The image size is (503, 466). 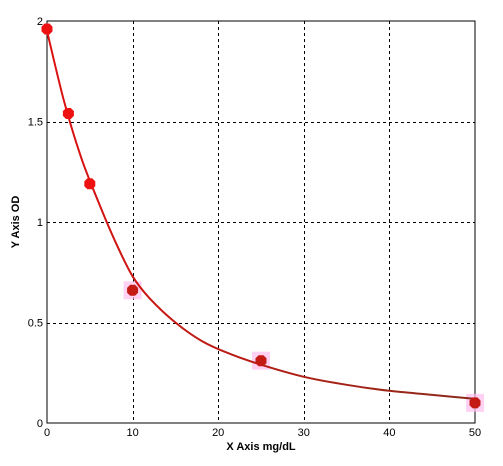 What do you see at coordinates (475, 433) in the screenshot?
I see `x-tick-label: 50` at bounding box center [475, 433].